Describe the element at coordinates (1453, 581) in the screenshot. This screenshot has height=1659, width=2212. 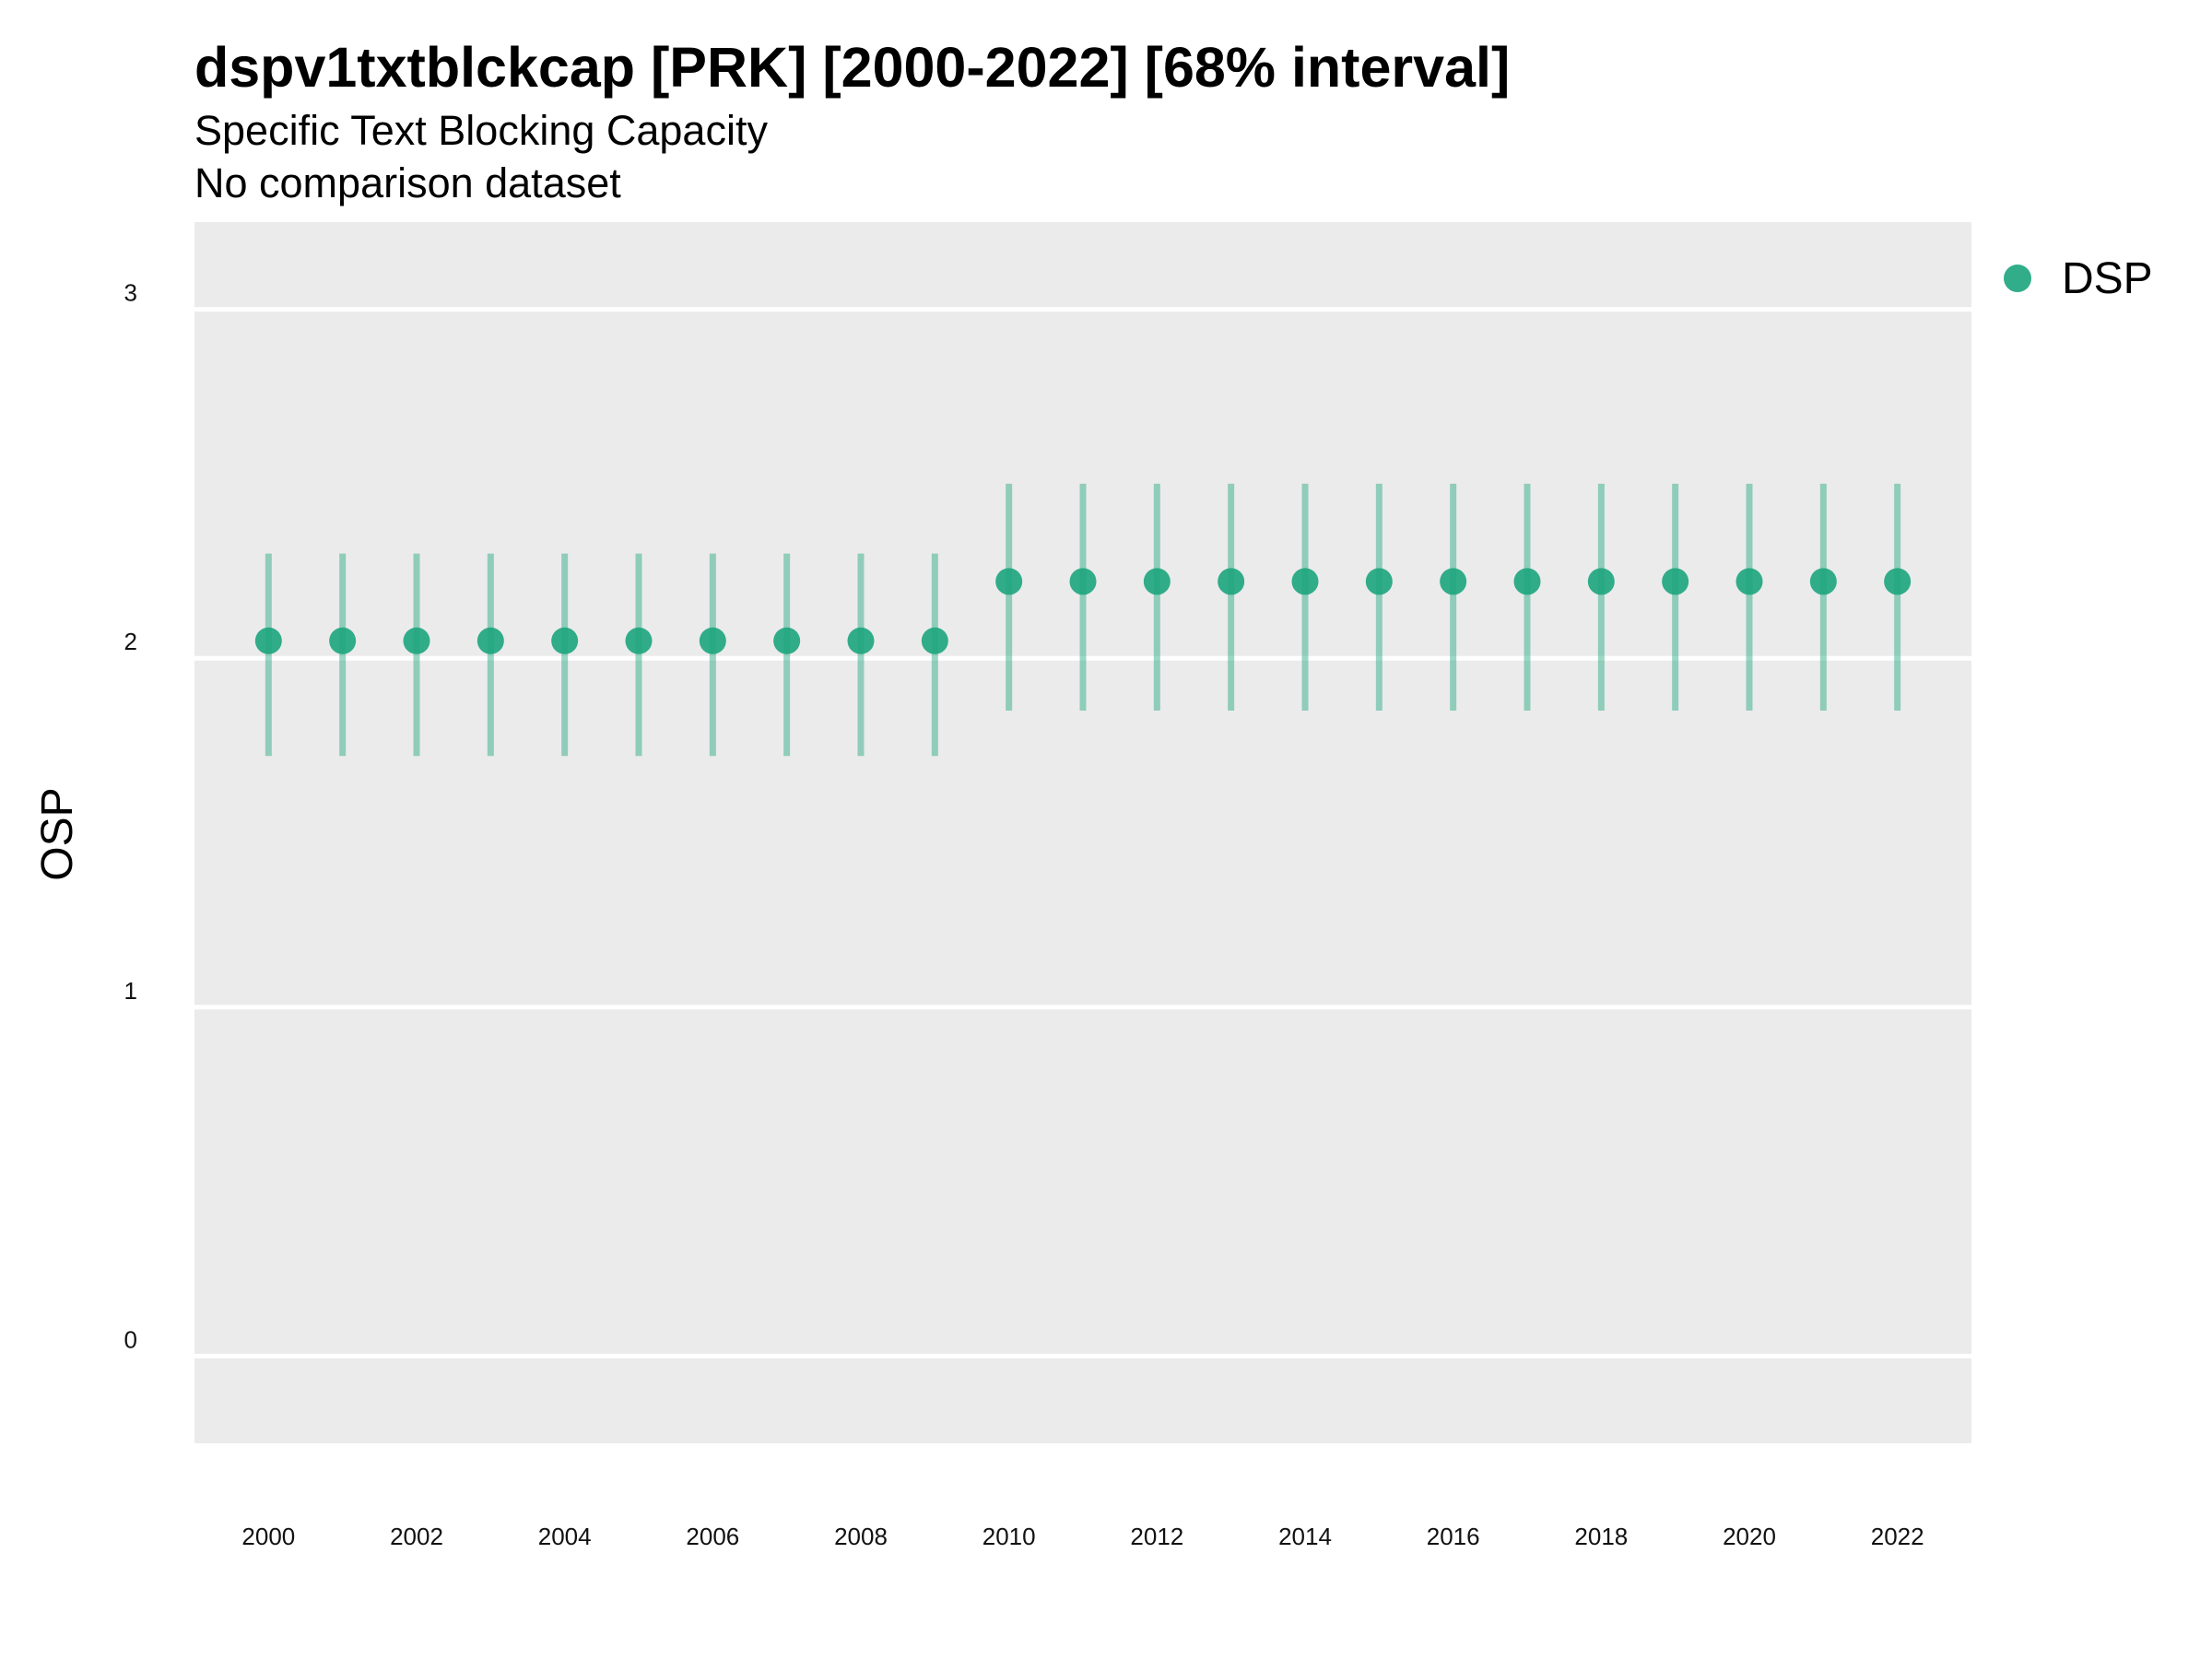
I see `data-point-2016` at that location.